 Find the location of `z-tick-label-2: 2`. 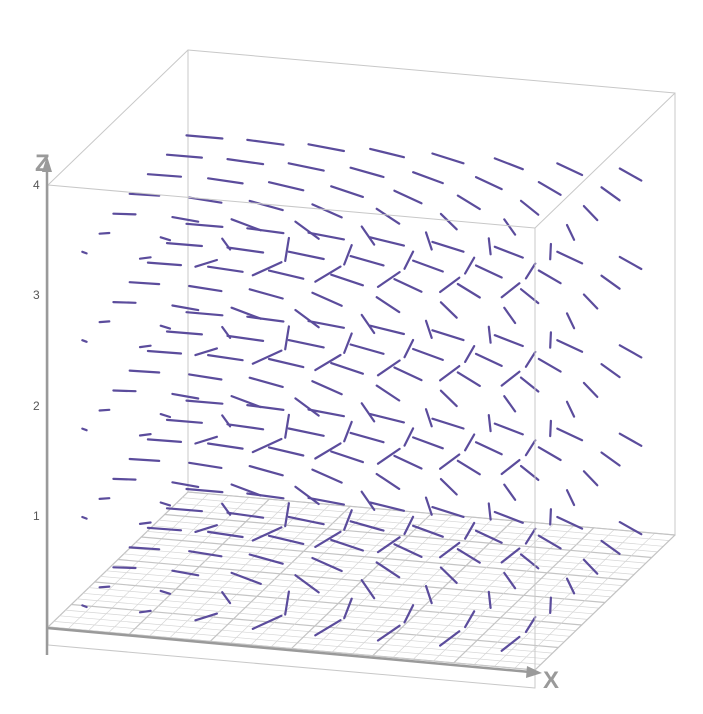

z-tick-label-2: 2 is located at coordinates (36, 406).